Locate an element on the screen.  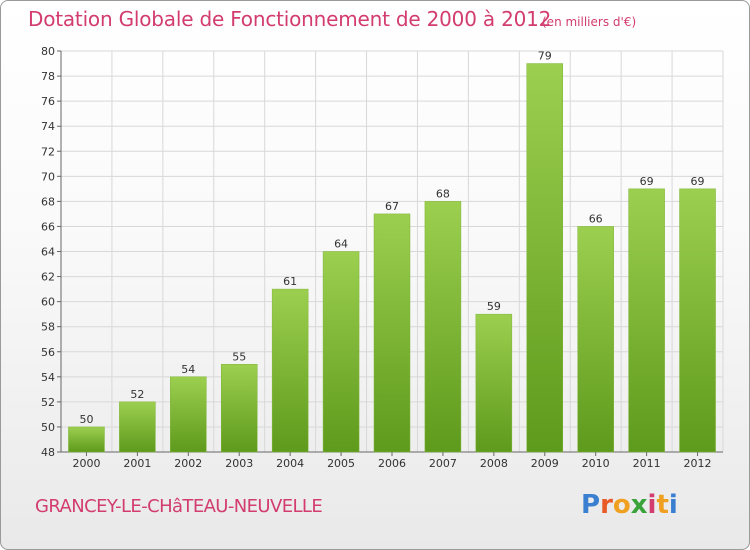
logo-letter: o is located at coordinates (621, 505).